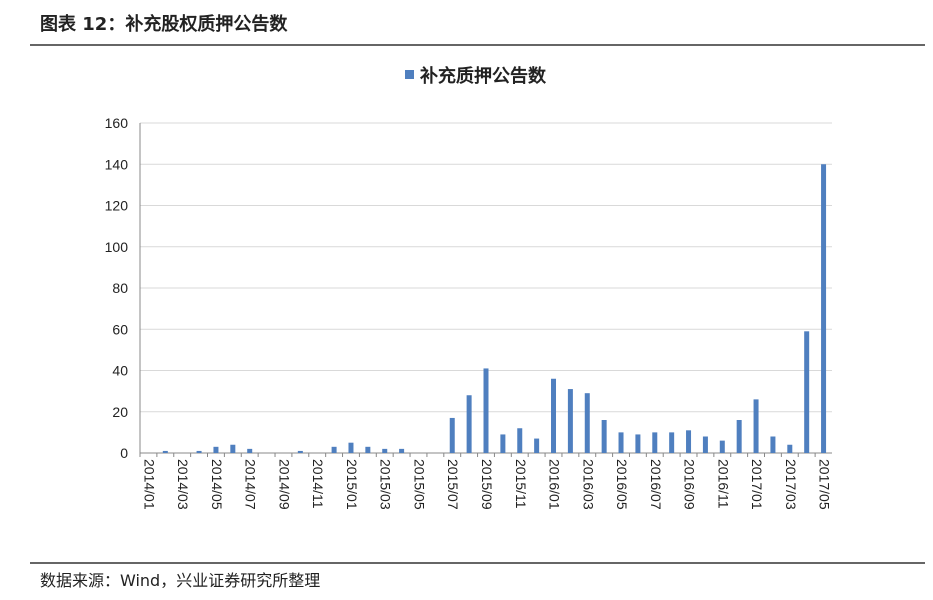  Describe the element at coordinates (284, 484) in the screenshot. I see `x-tick-label: 2014/09` at that location.